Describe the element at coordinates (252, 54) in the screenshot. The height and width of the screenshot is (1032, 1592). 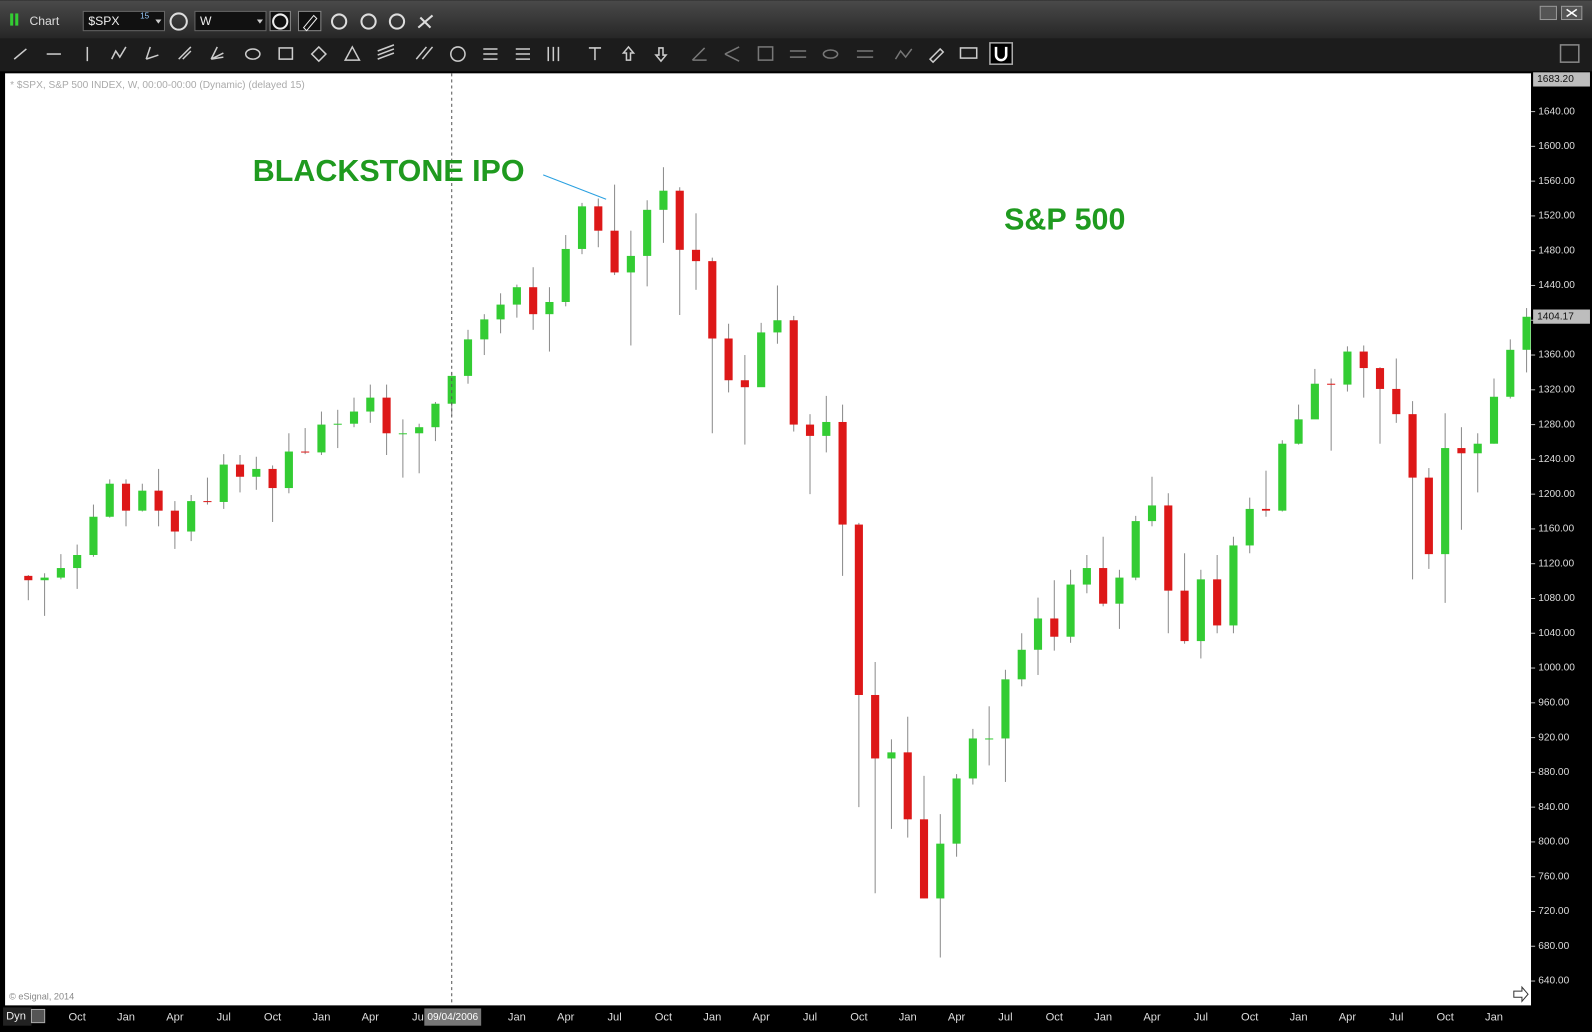
I see `tool-ellipse` at that location.